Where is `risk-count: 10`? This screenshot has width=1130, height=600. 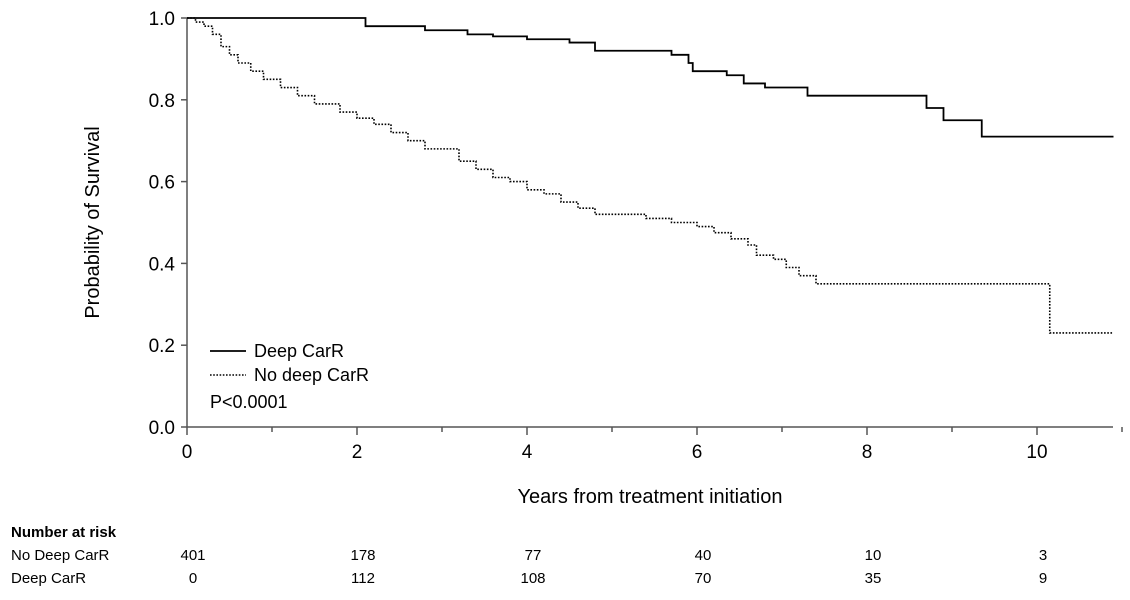 risk-count: 10 is located at coordinates (873, 555).